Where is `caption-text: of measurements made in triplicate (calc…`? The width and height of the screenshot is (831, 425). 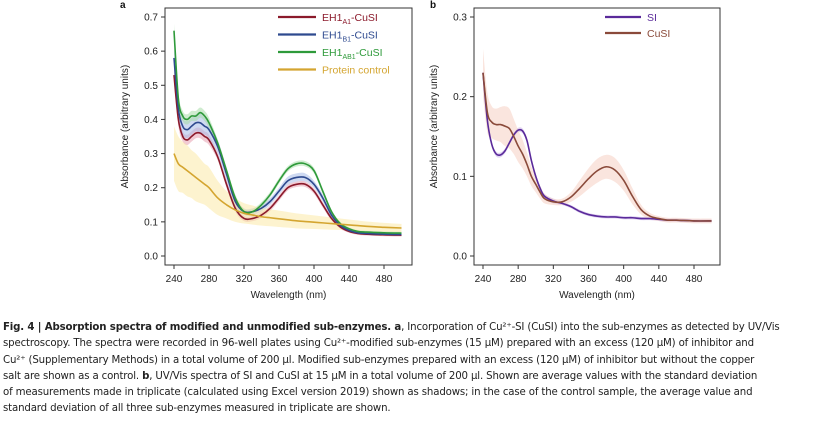 caption-text: of measurements made in triplicate (calc… is located at coordinates (378, 393).